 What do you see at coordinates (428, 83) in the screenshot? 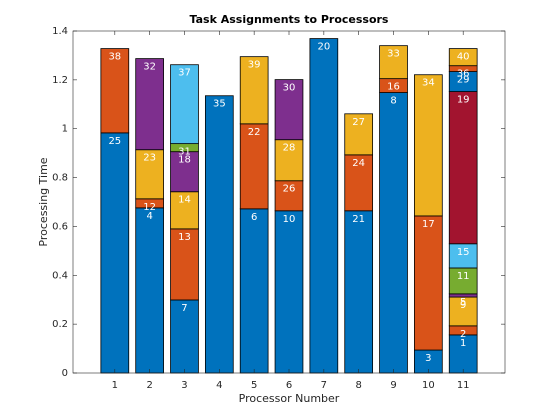
I see `segment-label: 34` at bounding box center [428, 83].